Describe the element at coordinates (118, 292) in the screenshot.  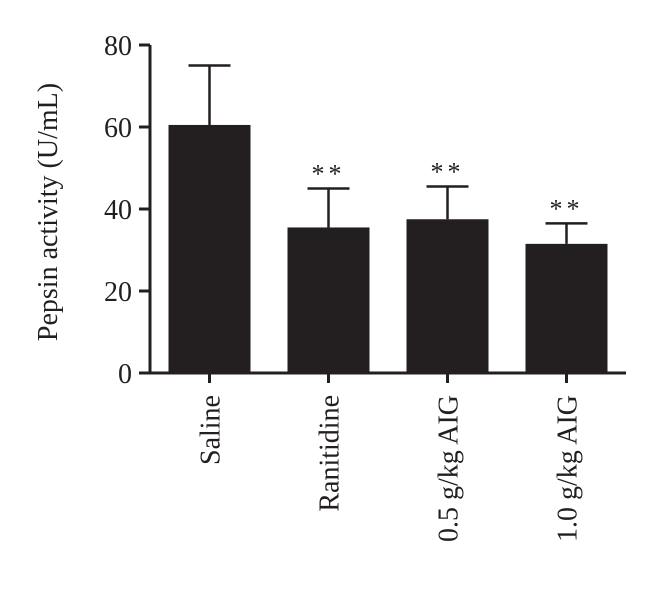
I see `y-tick-label: 20` at that location.